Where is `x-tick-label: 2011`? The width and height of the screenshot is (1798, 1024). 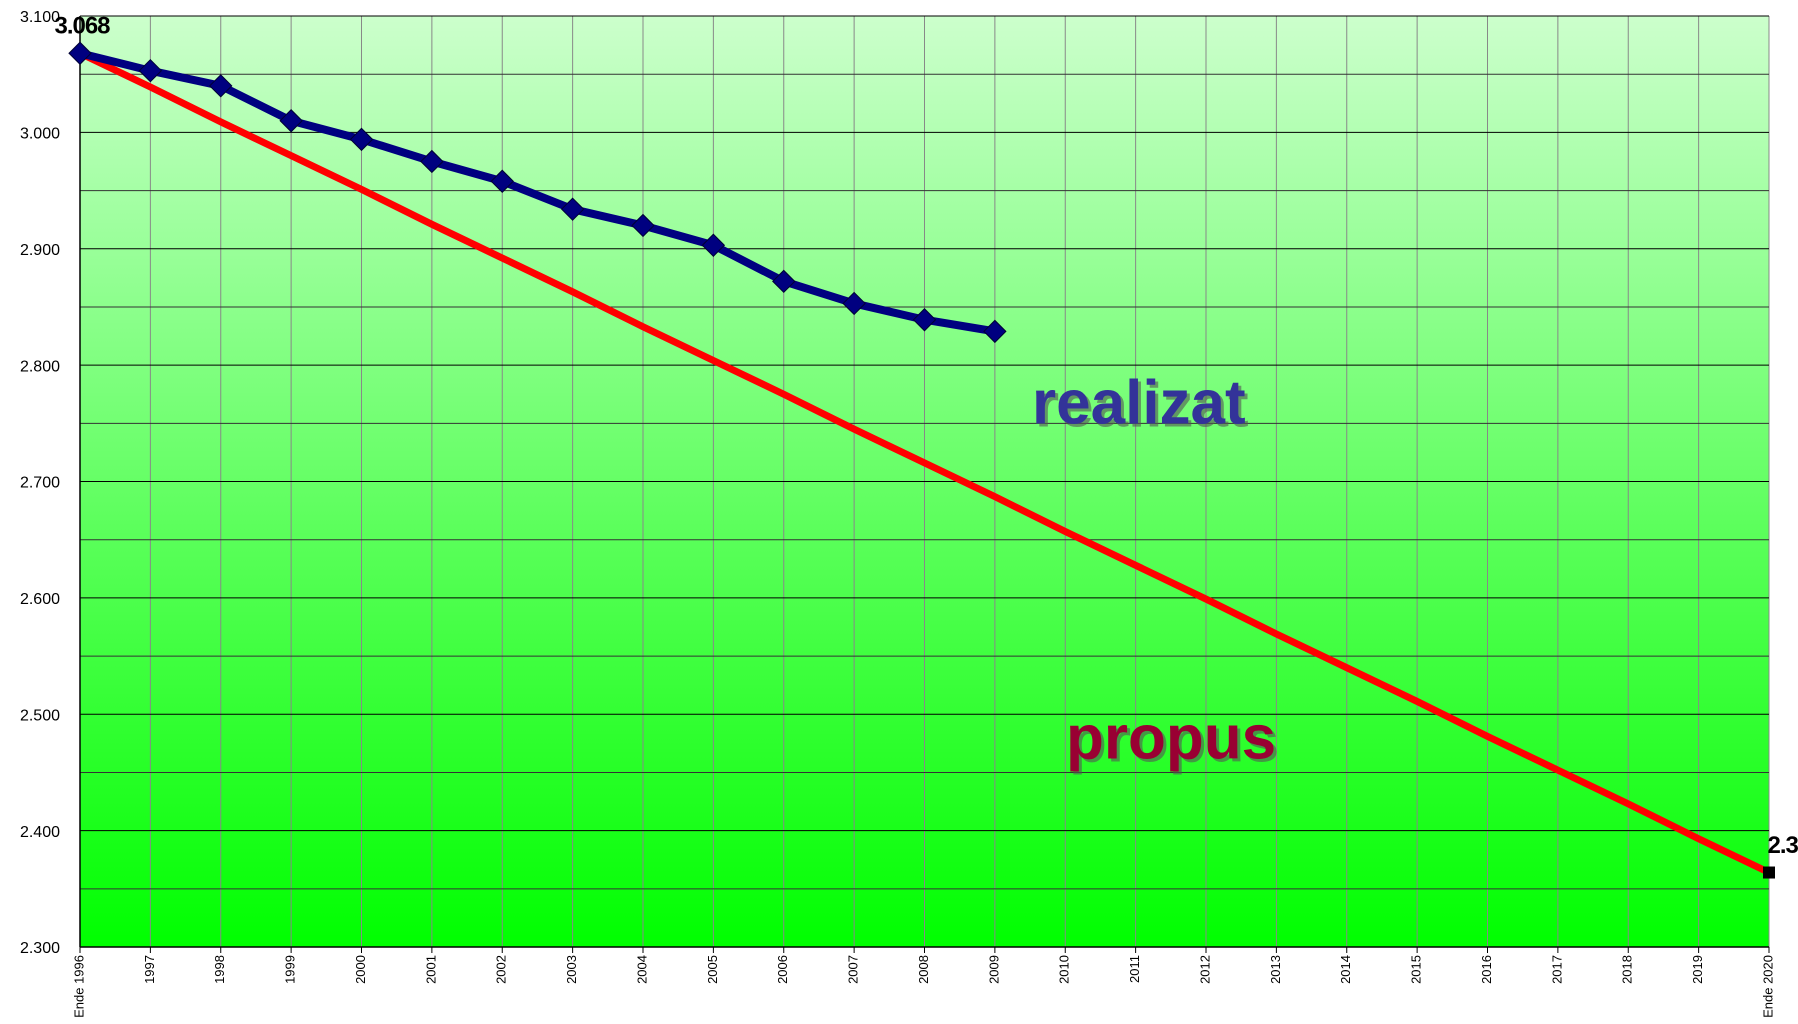
x-tick-label: 2011 is located at coordinates (1134, 969).